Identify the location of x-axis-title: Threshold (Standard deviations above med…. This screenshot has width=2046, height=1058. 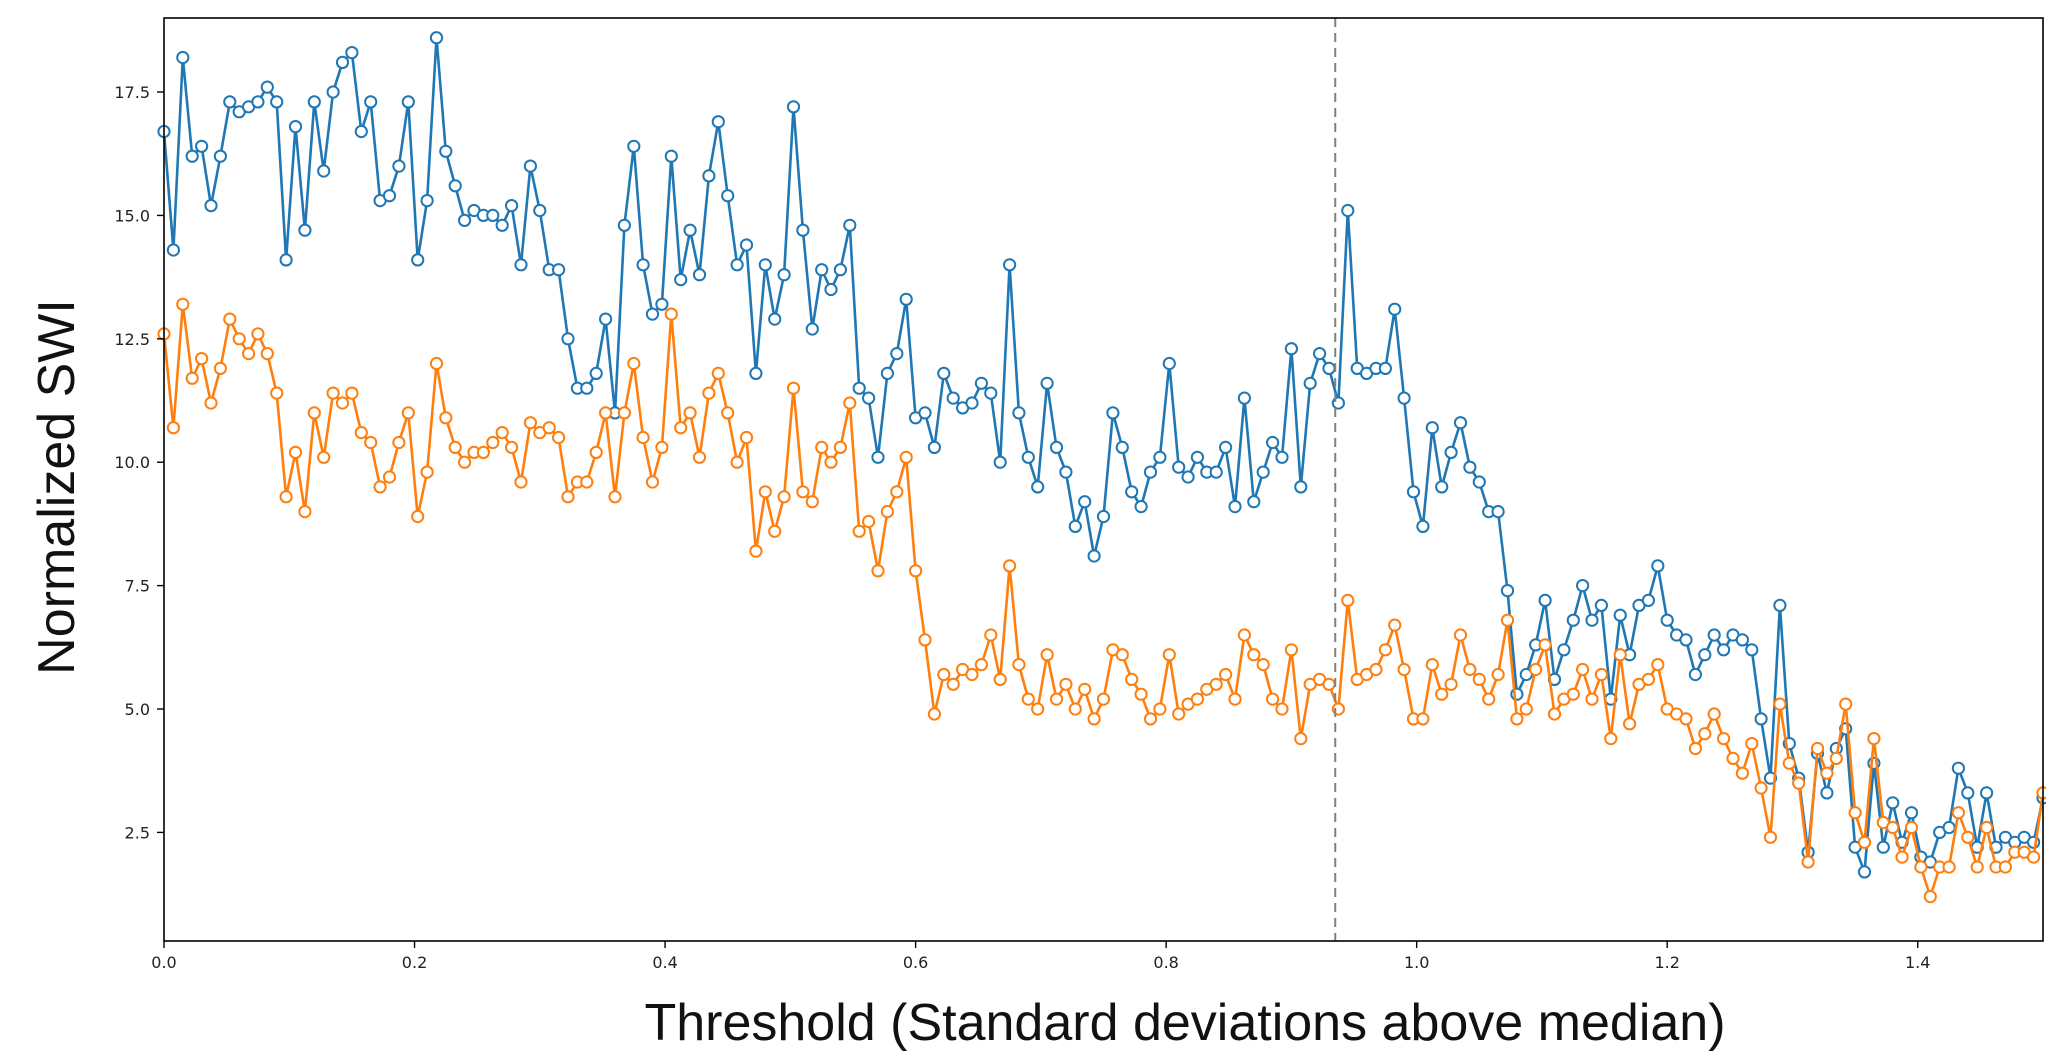
(1184, 1023).